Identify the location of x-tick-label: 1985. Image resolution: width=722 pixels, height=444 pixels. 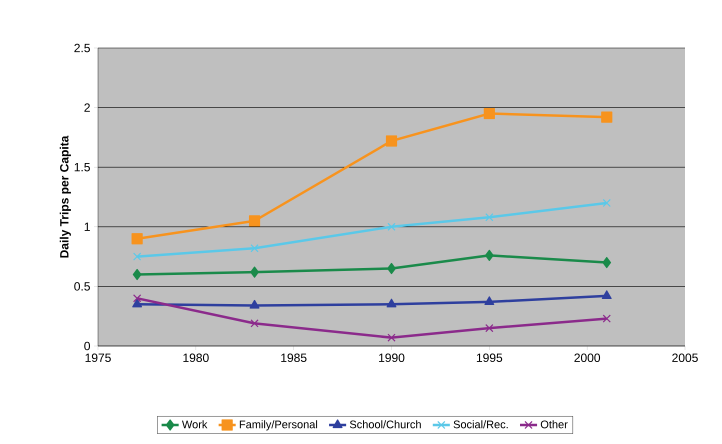
(294, 358).